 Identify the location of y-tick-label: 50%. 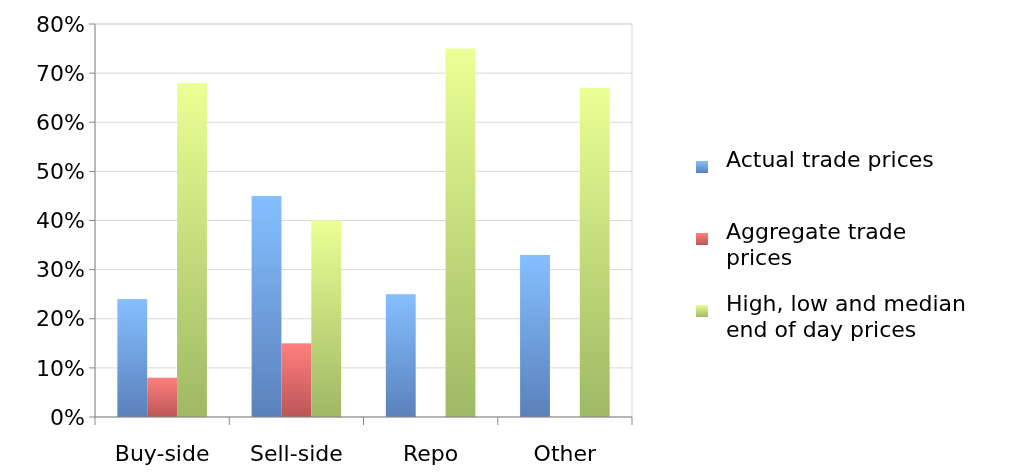
(60, 172).